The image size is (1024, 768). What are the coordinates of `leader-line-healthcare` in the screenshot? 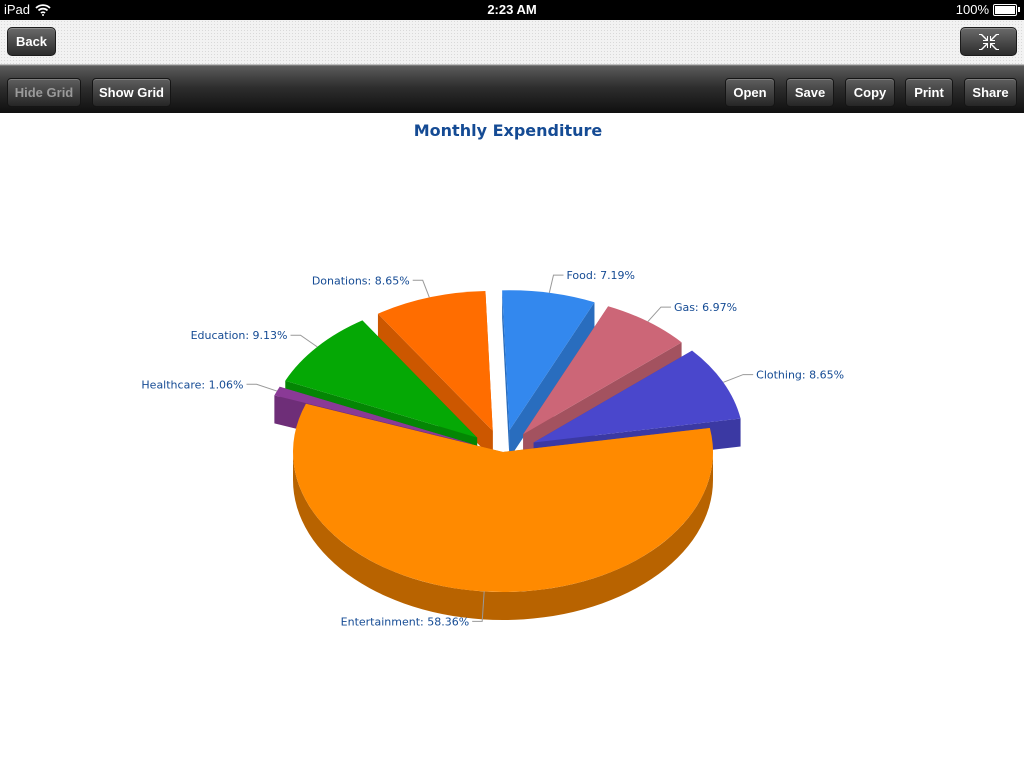 It's located at (262, 387).